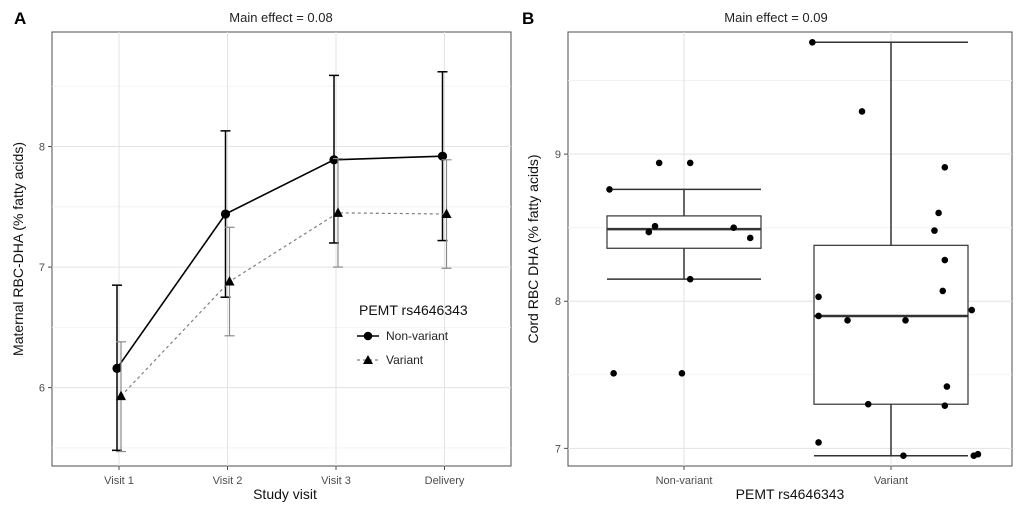  I want to click on x-tick-label: Visit 2, so click(228, 481).